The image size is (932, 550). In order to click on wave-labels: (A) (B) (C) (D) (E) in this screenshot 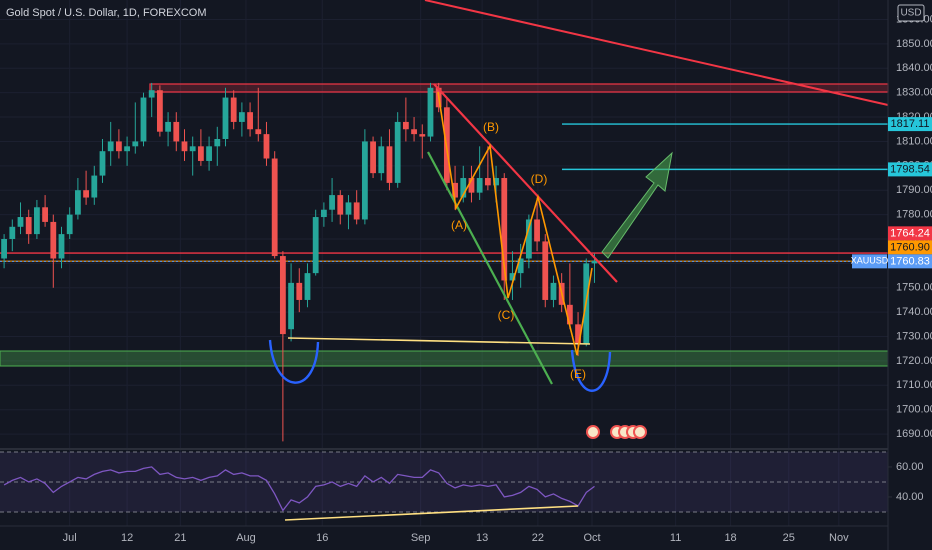, I will do `click(518, 250)`.